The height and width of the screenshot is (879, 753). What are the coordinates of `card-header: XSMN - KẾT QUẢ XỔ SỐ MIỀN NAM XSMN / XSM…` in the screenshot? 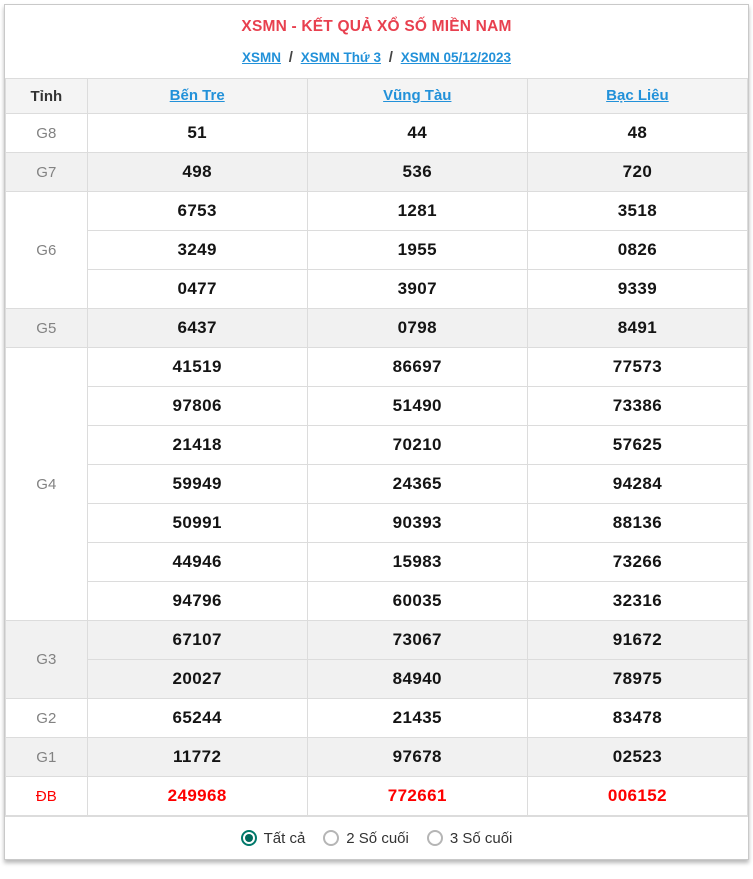 It's located at (376, 41).